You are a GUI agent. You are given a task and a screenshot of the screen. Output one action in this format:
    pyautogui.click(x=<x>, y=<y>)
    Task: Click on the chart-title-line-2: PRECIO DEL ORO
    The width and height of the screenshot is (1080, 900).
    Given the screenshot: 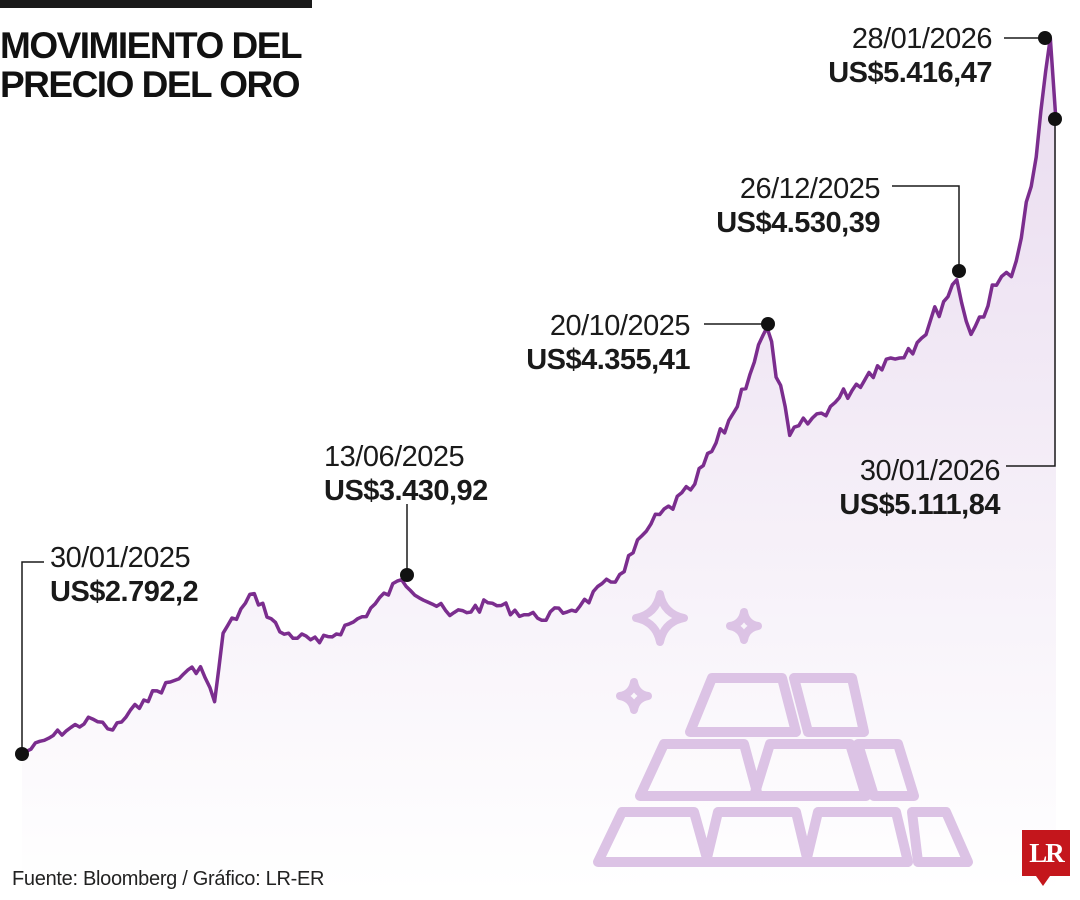 What is the action you would take?
    pyautogui.click(x=150, y=84)
    